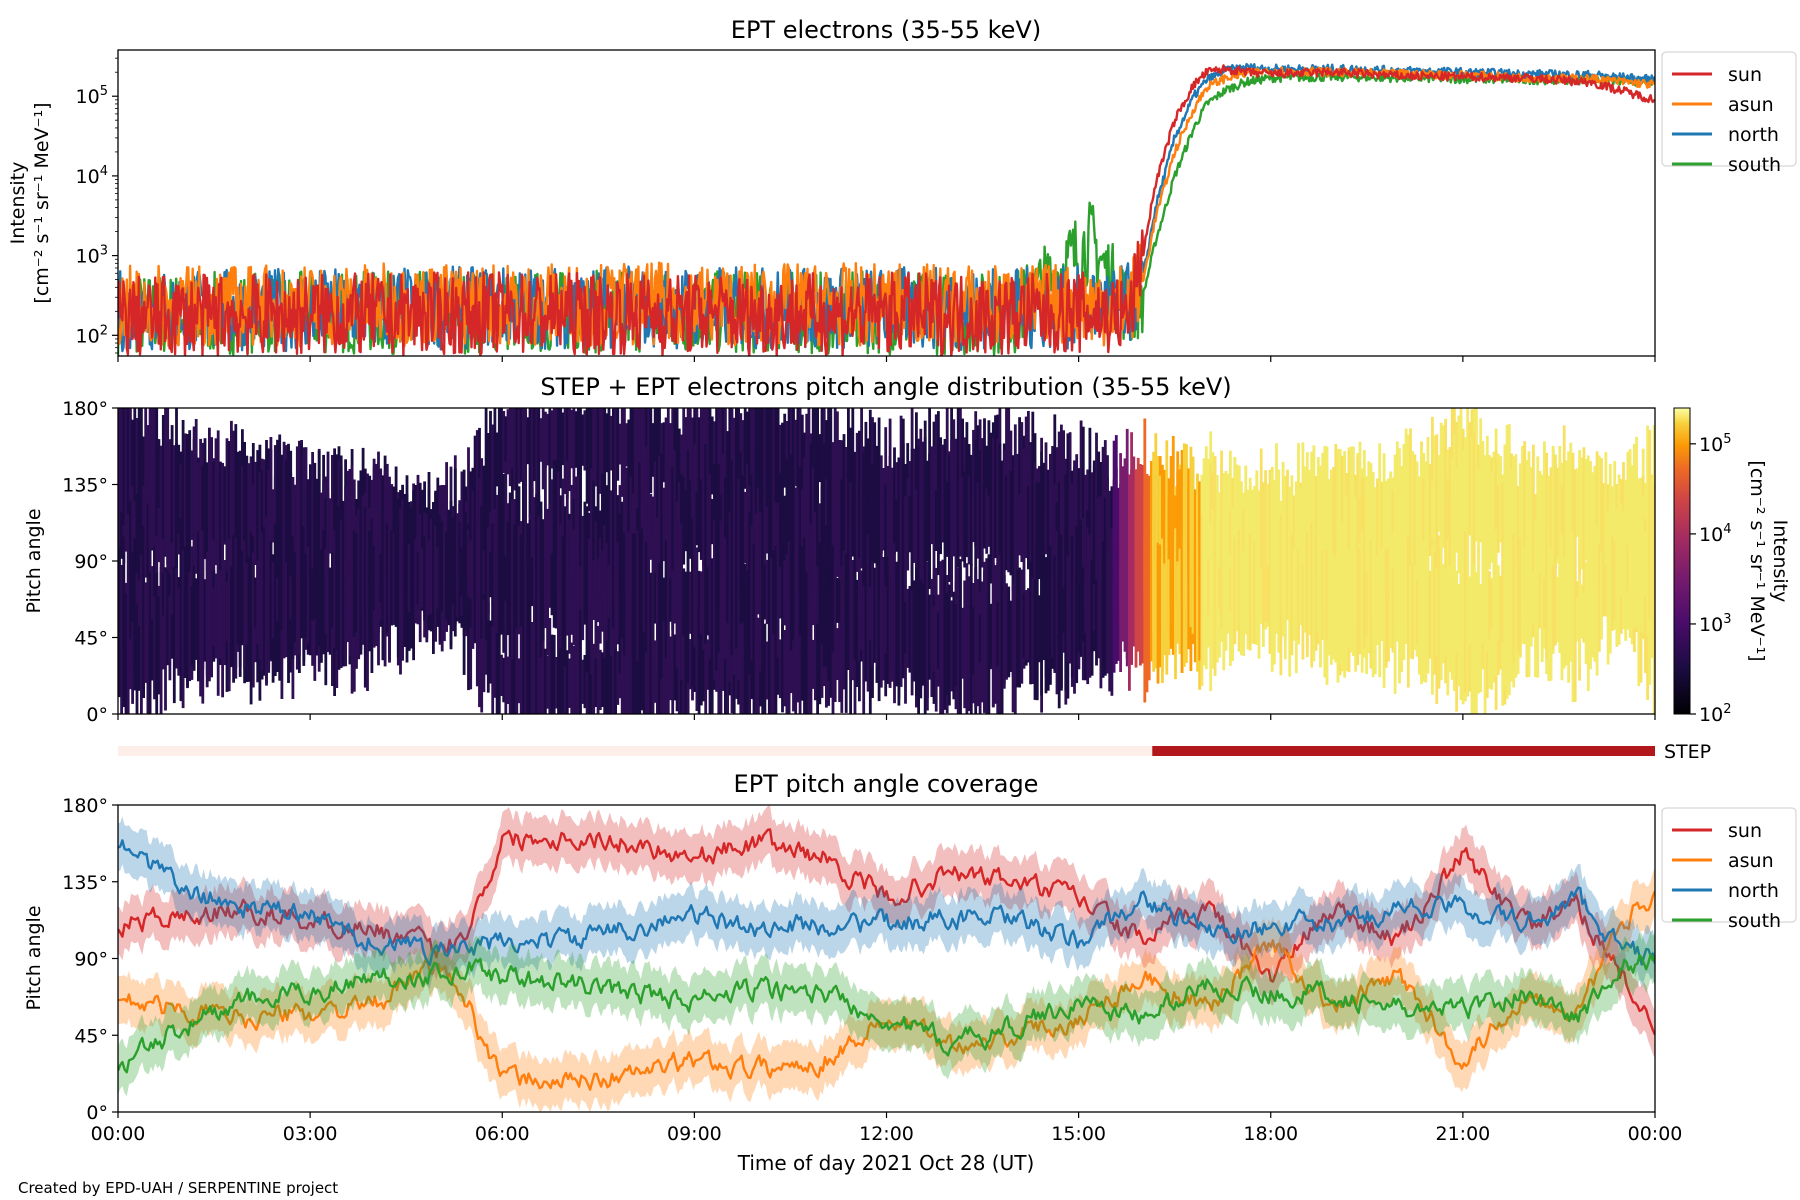  Describe the element at coordinates (34, 560) in the screenshot. I see `pad-ylabel: Pitch angle` at that location.